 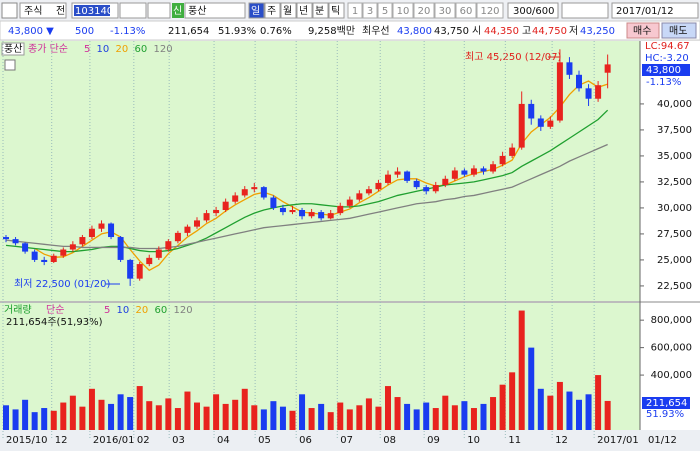 I want to click on period-label: 주, so click(x=271, y=11).